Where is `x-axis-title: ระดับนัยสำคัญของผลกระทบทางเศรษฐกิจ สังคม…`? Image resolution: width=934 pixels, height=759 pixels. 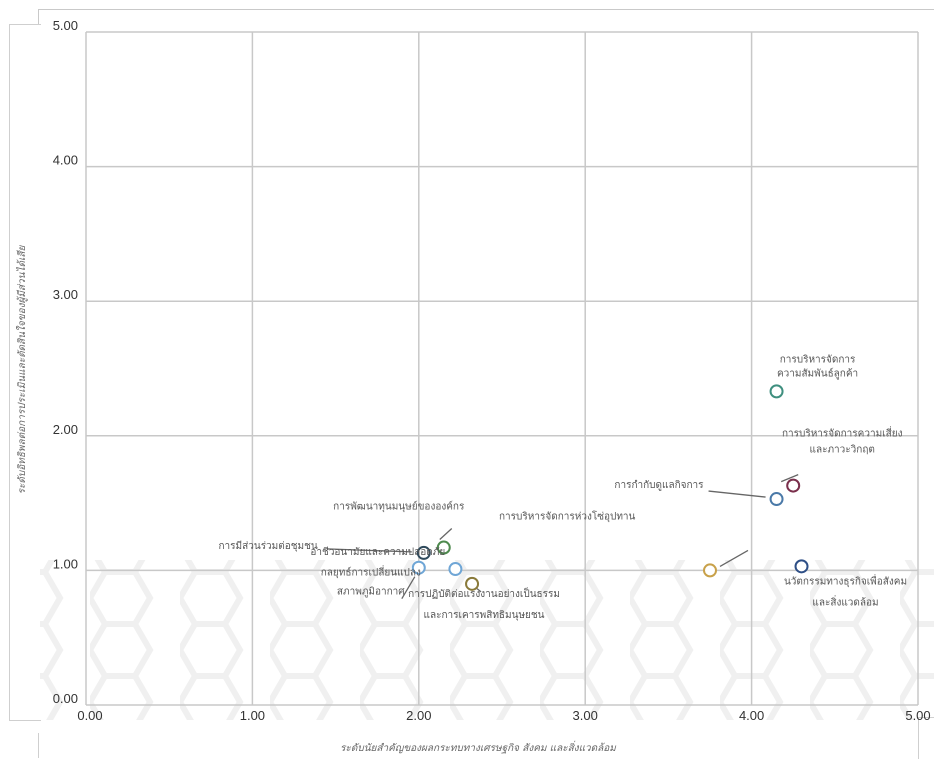
x-axis-title: ระดับนัยสำคัญของผลกระทบทางเศรษฐกิจ สังคม… is located at coordinates (478, 747).